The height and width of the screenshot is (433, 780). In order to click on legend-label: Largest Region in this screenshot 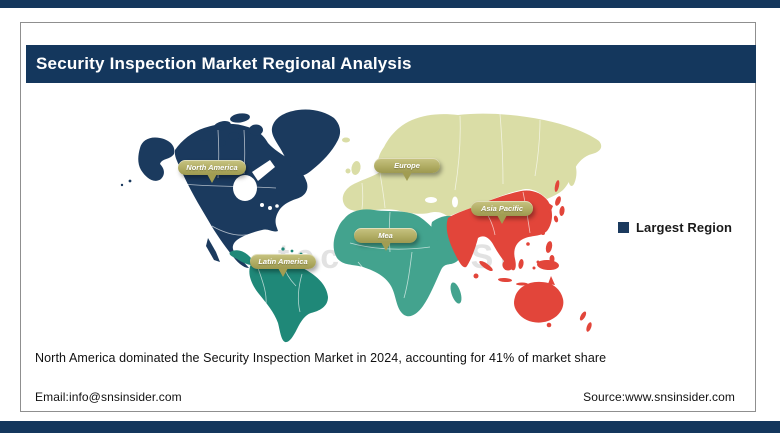, I will do `click(684, 227)`.